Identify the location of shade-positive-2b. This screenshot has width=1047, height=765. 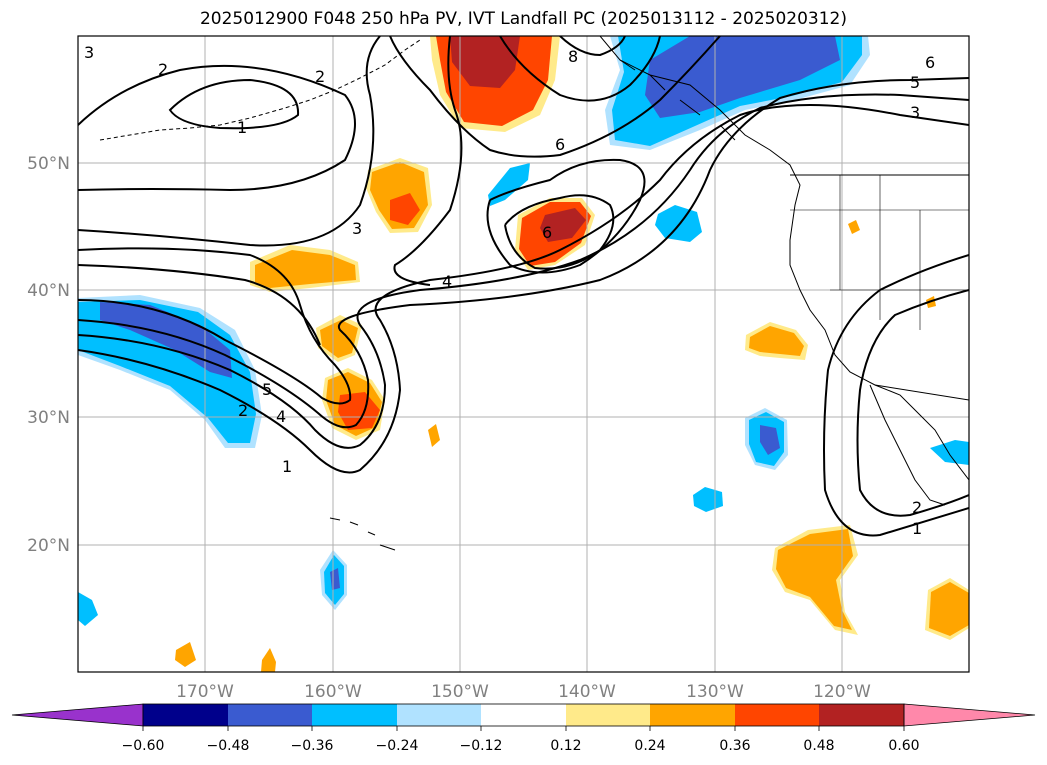
(305, 269).